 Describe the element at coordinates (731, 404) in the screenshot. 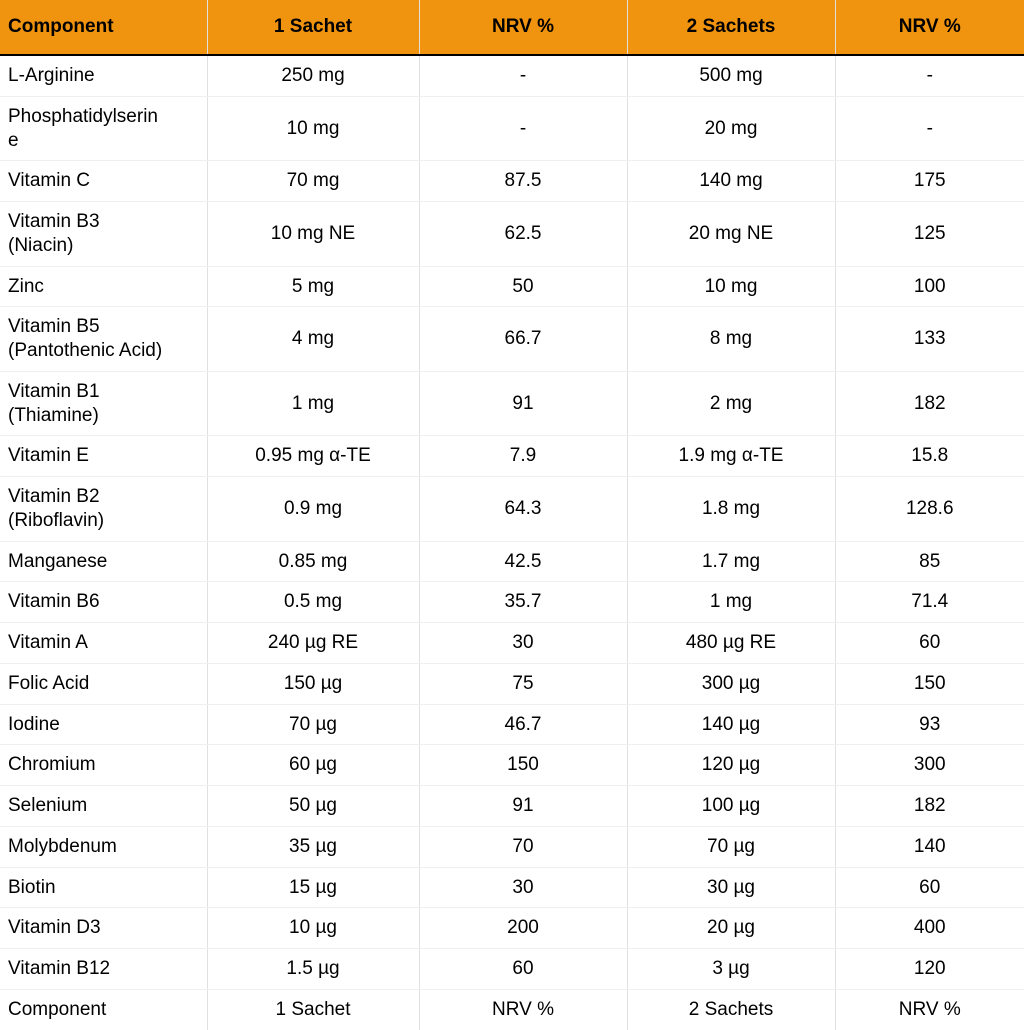

I see `cell-sachet2: 2 mg` at that location.